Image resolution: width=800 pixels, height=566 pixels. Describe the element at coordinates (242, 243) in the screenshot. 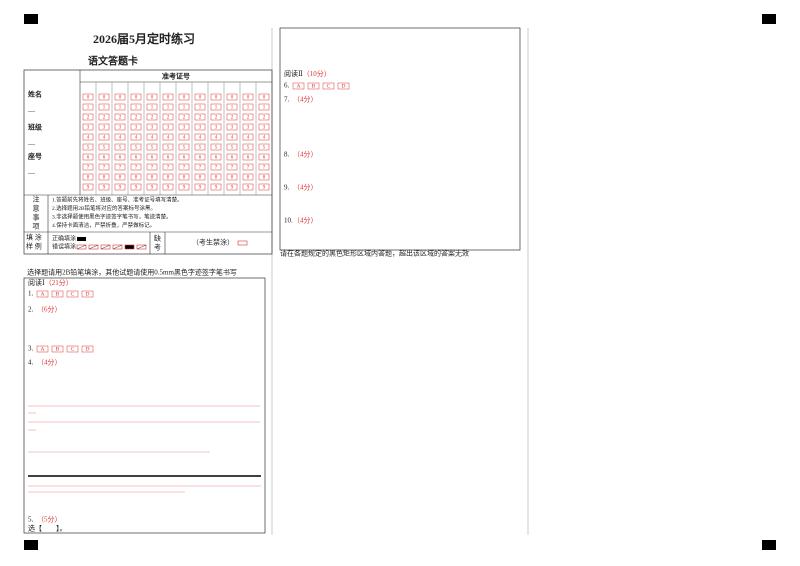

I see `absent-bubble` at that location.